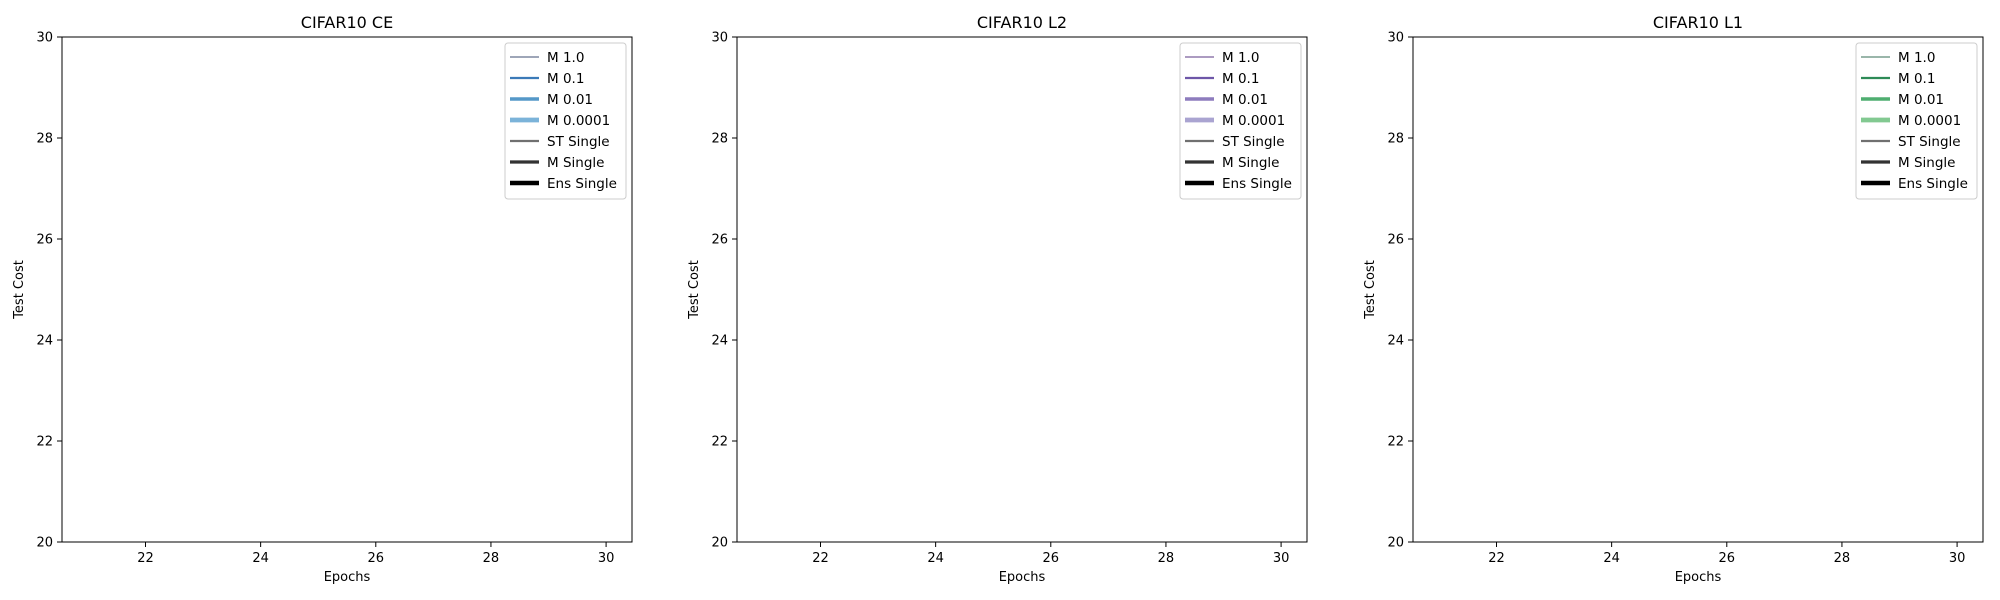 This screenshot has width=2000, height=600. I want to click on chart-title: CIFAR10 CE, so click(347, 22).